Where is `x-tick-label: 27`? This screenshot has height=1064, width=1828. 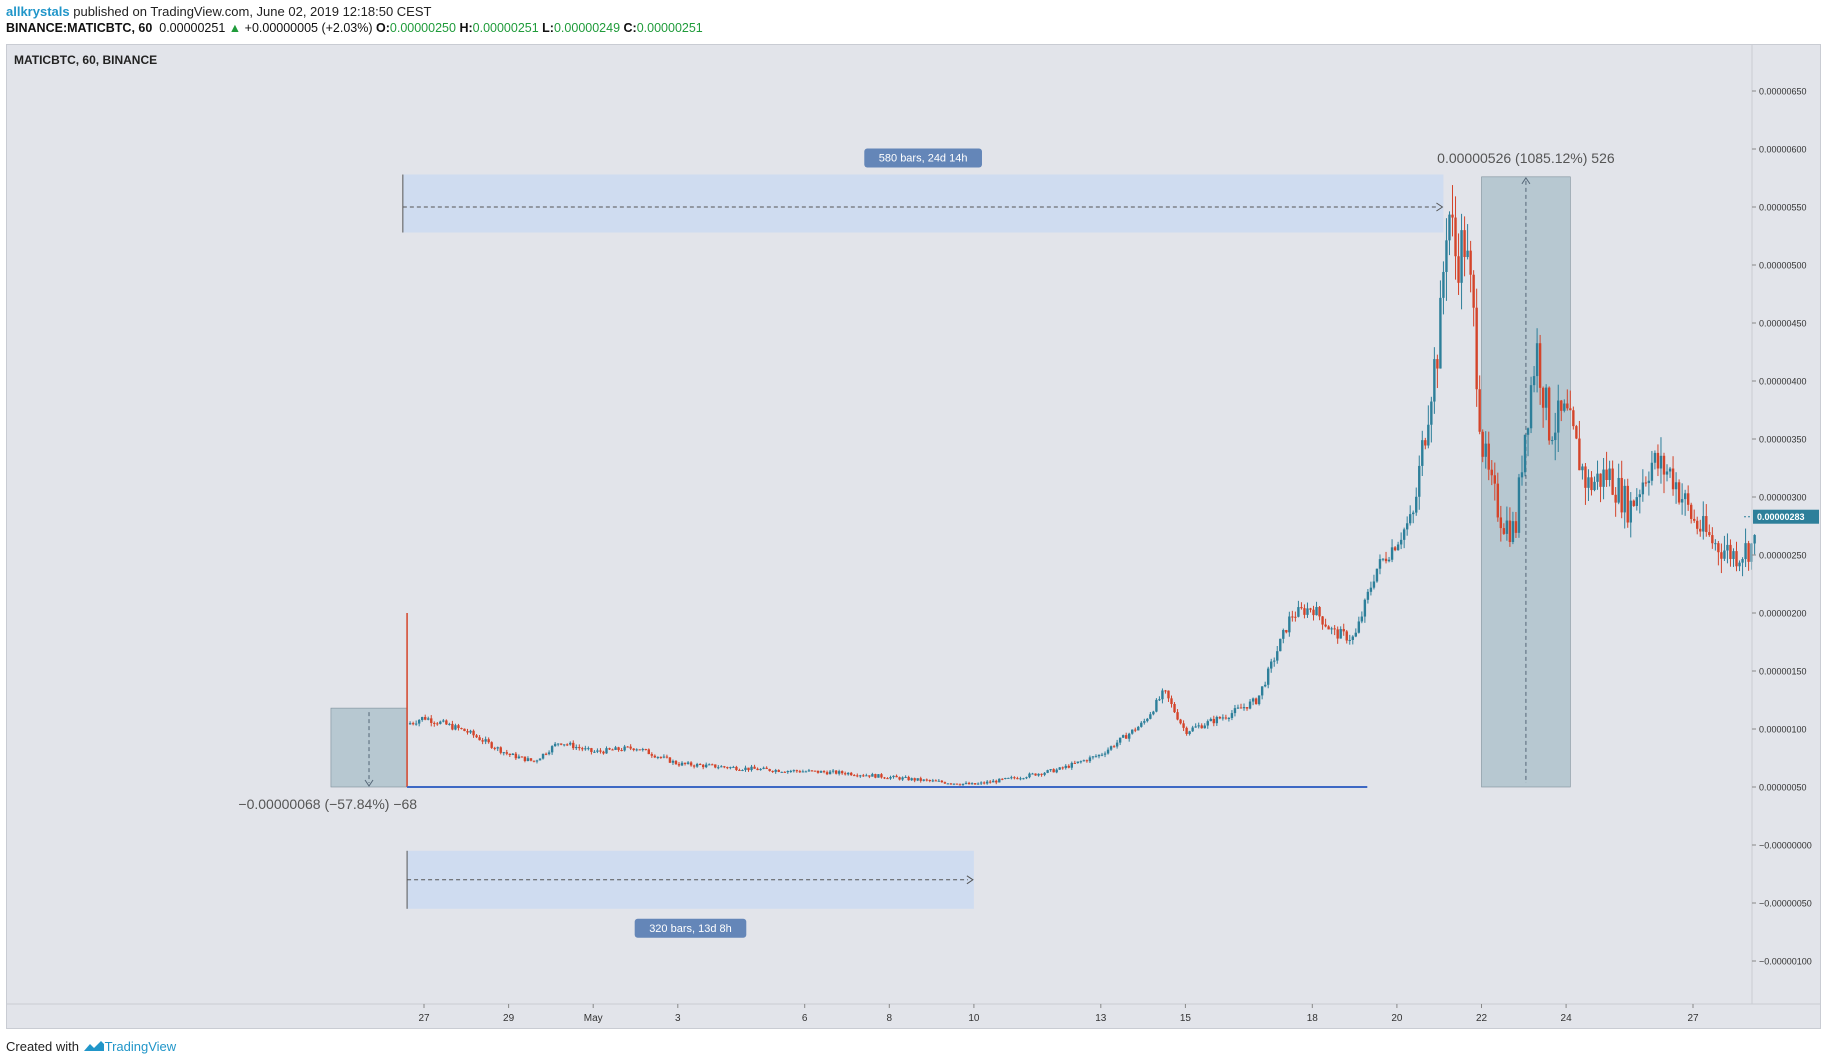 x-tick-label: 27 is located at coordinates (1693, 1018).